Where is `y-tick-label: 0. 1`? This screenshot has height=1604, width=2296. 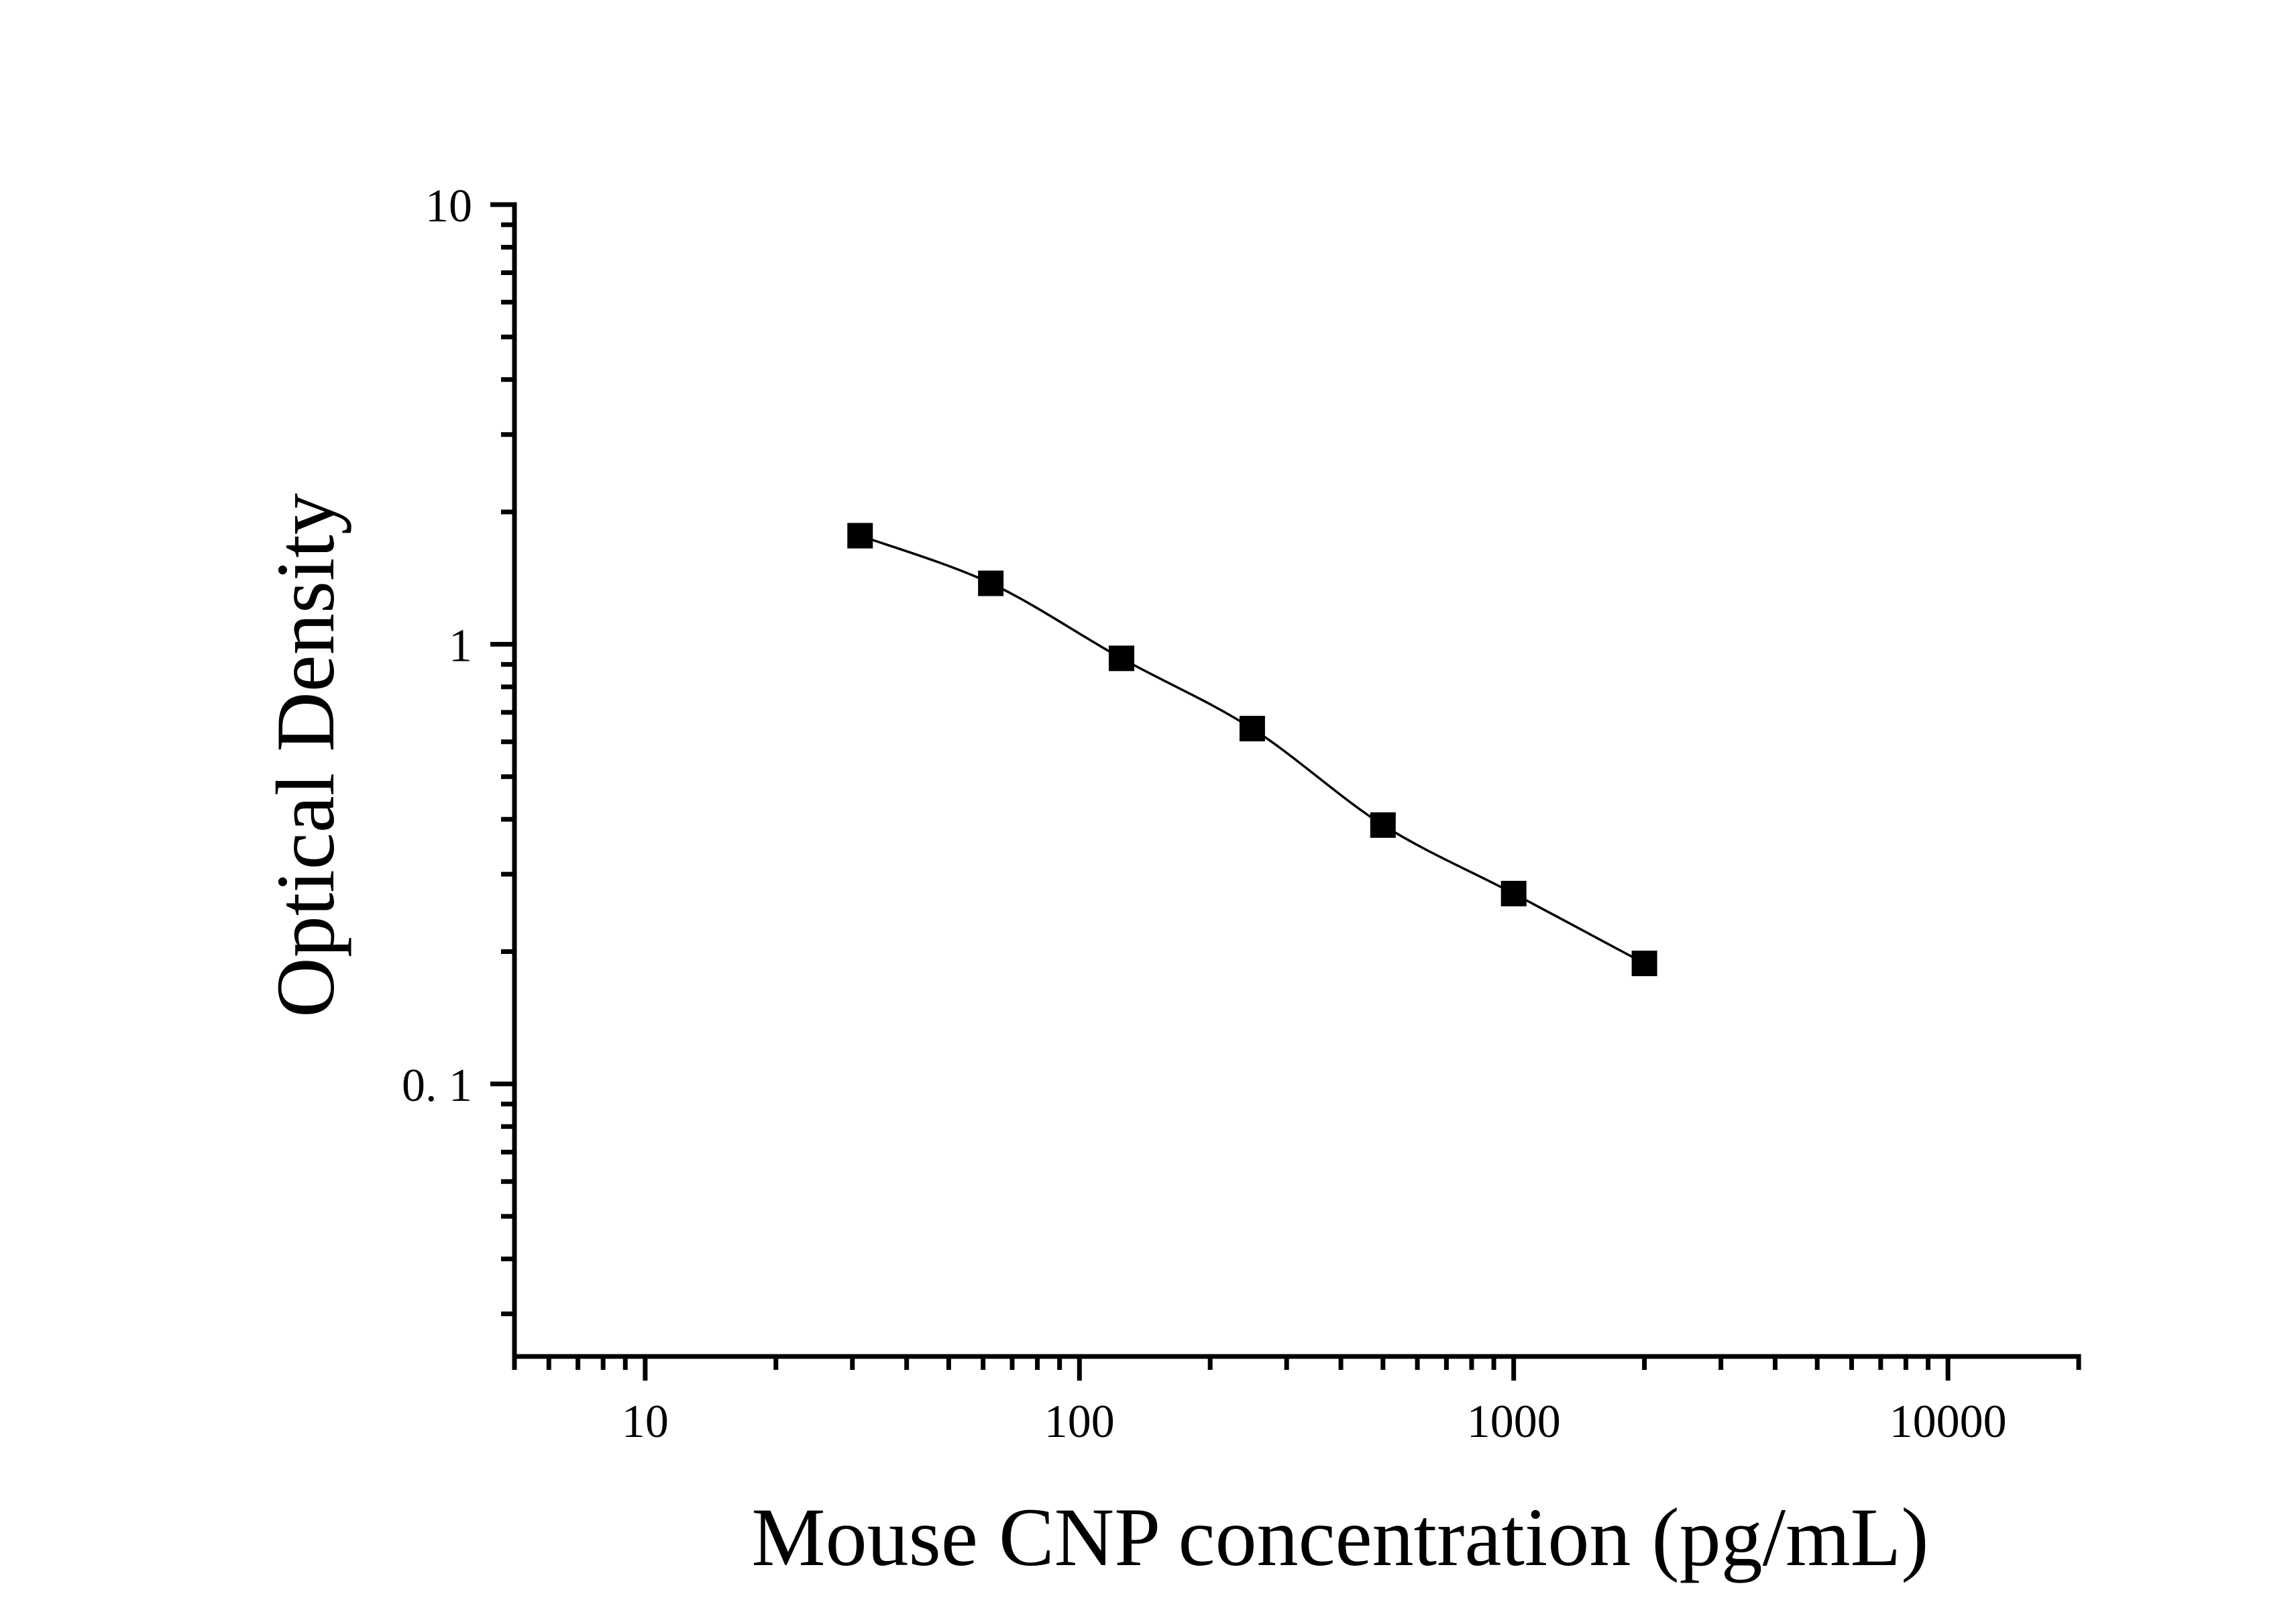
y-tick-label: 0. 1 is located at coordinates (437, 1086).